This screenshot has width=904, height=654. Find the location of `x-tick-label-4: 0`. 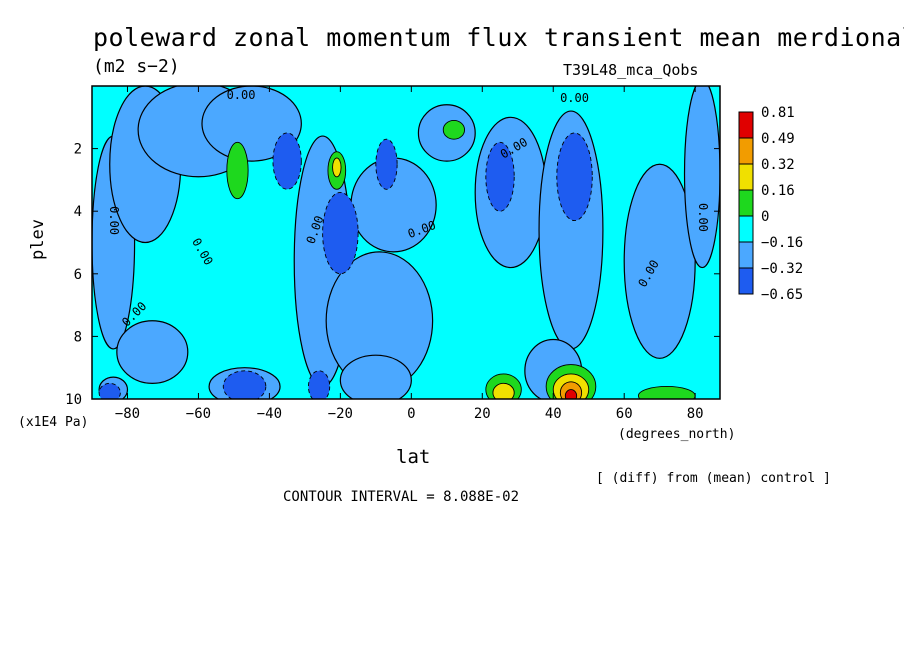

x-tick-label-4: 0 is located at coordinates (411, 414).